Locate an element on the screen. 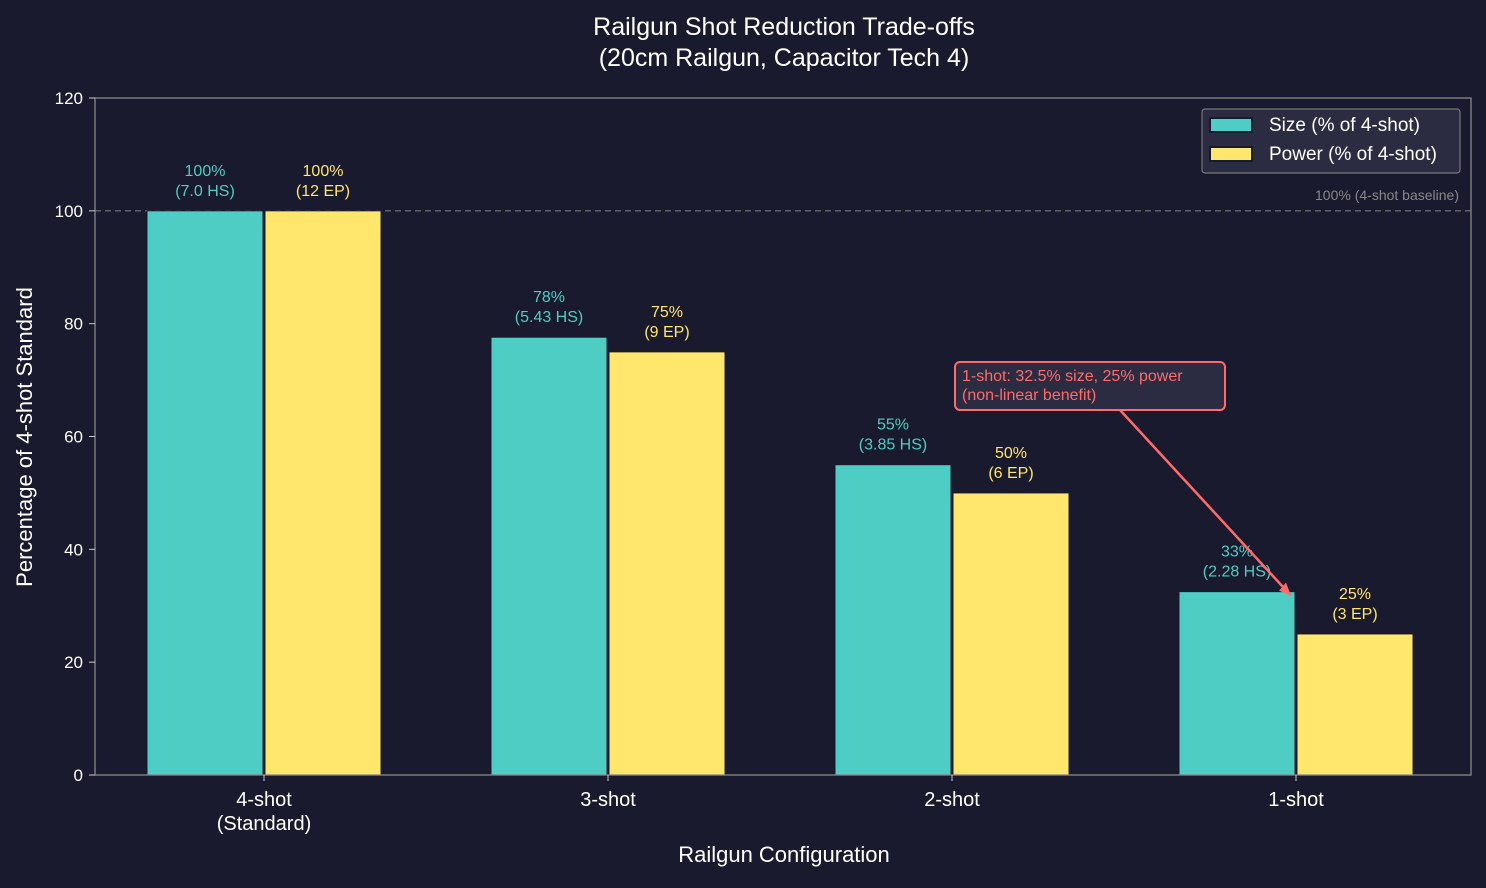  data-label: (6 EP) is located at coordinates (1010, 473).